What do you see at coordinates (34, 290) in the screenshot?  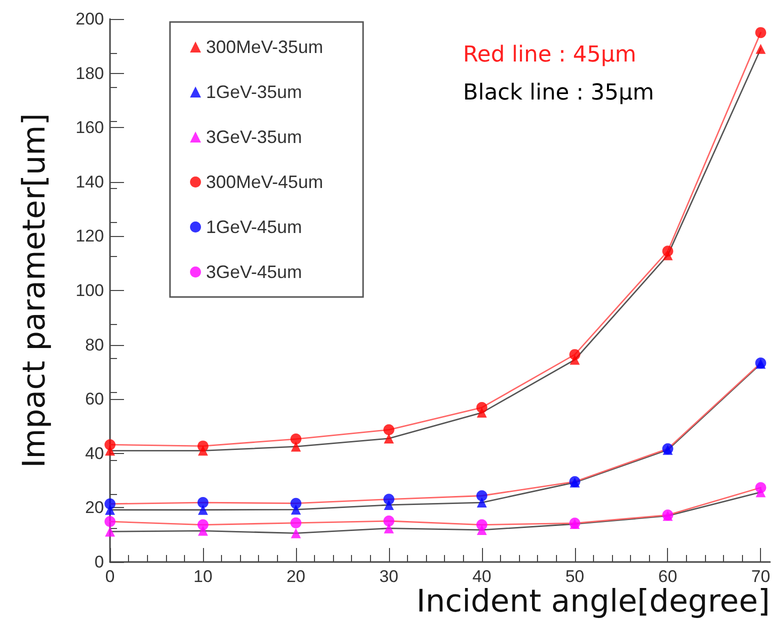 I see `y-axis-title: Impact parameter[um]` at bounding box center [34, 290].